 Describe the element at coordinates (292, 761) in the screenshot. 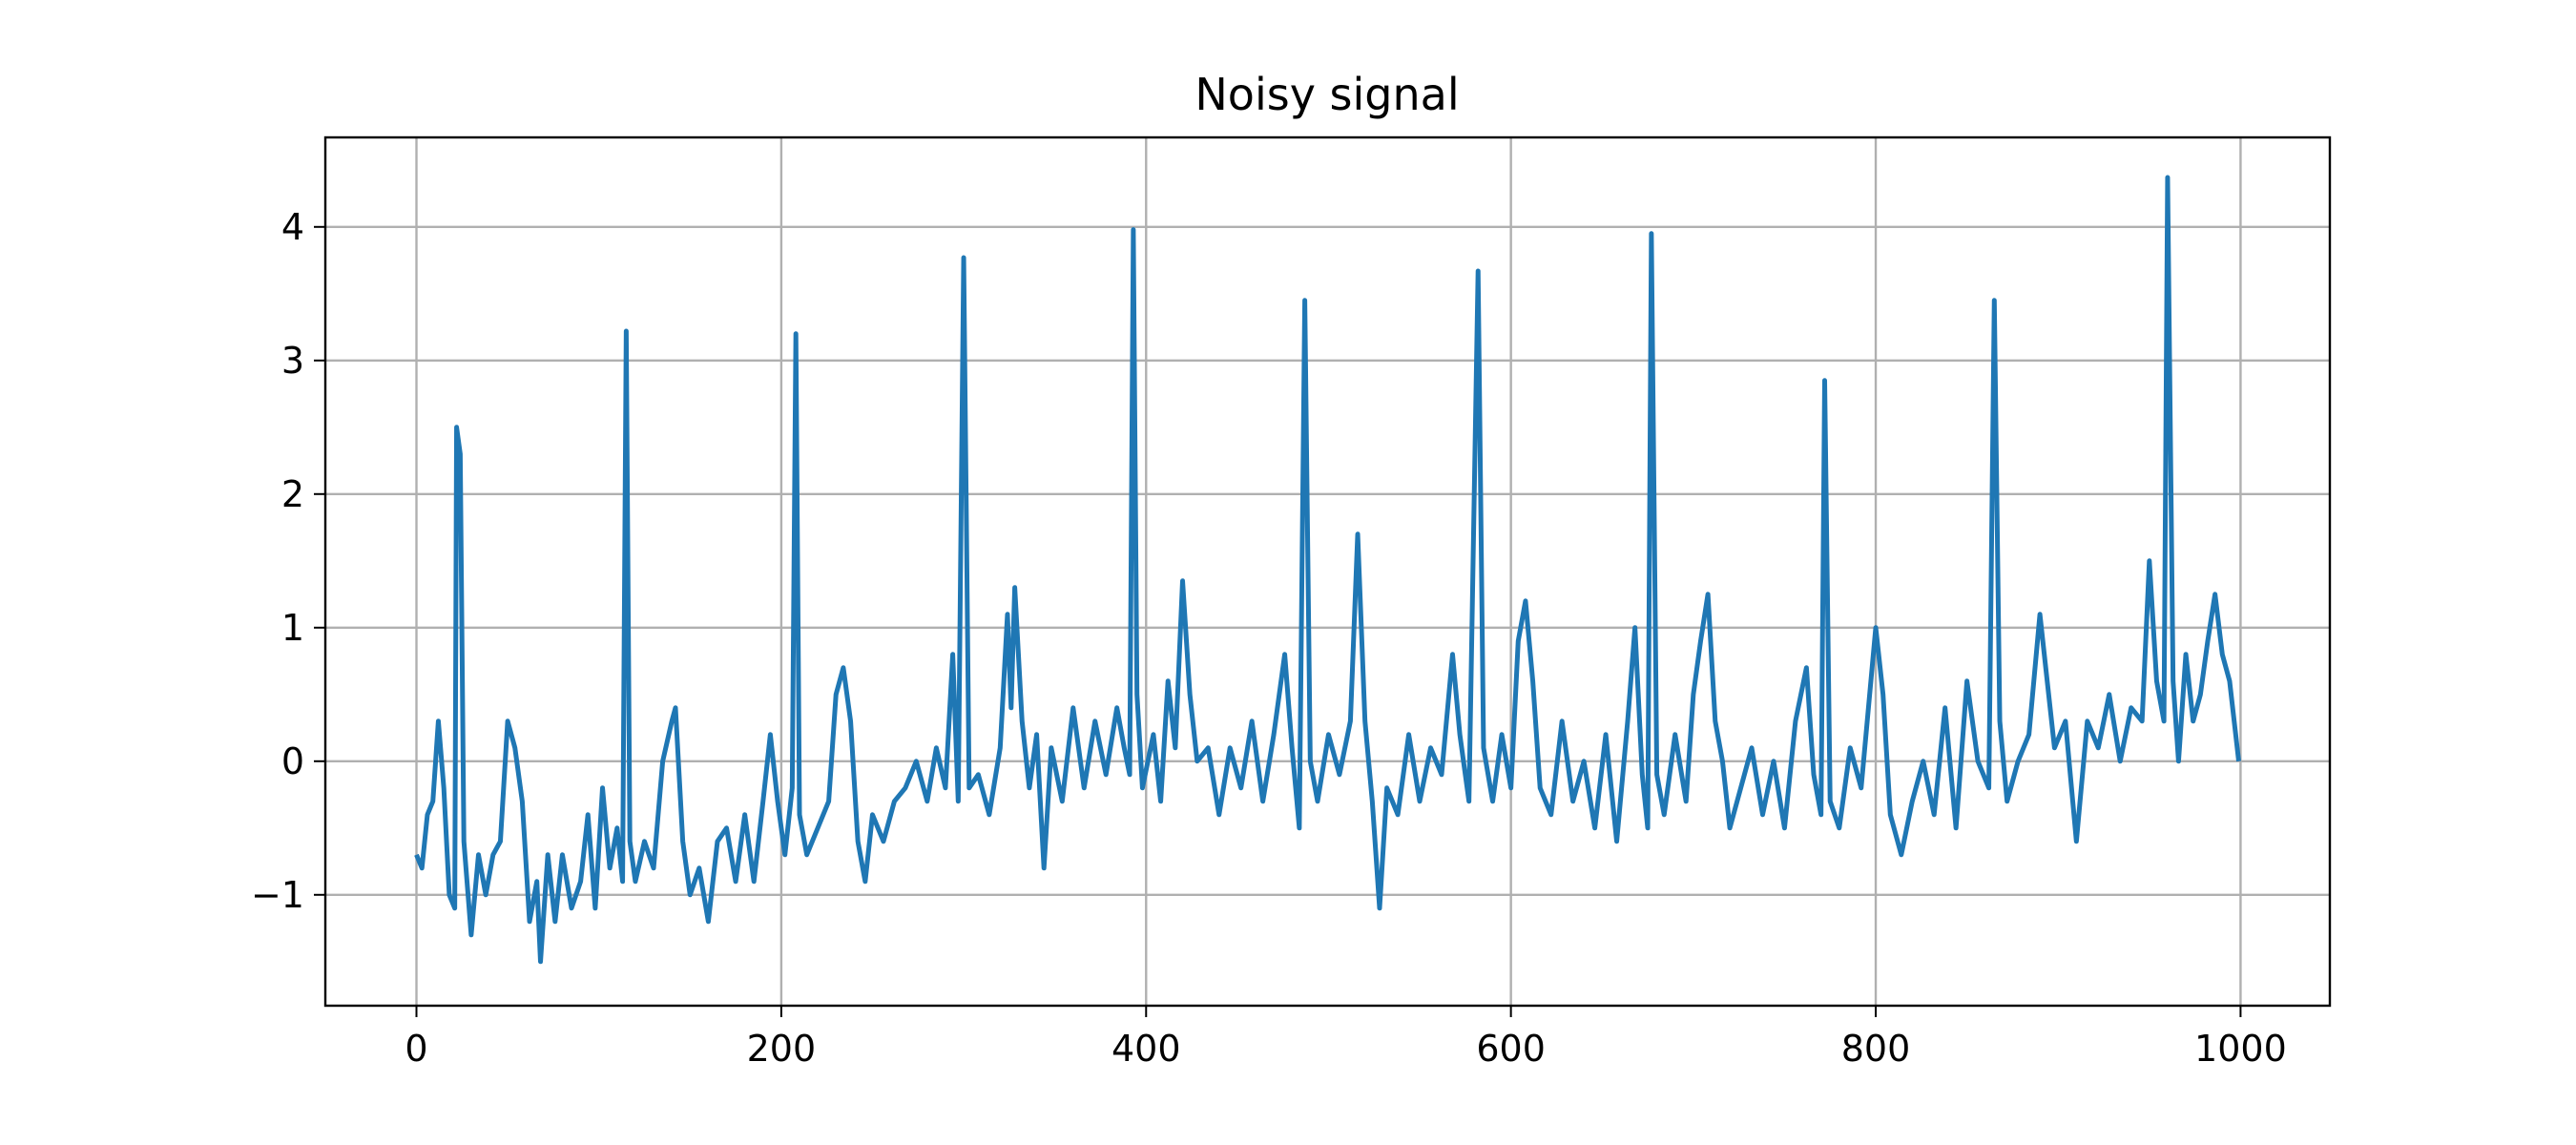

I see `y-tick-label: 0` at that location.